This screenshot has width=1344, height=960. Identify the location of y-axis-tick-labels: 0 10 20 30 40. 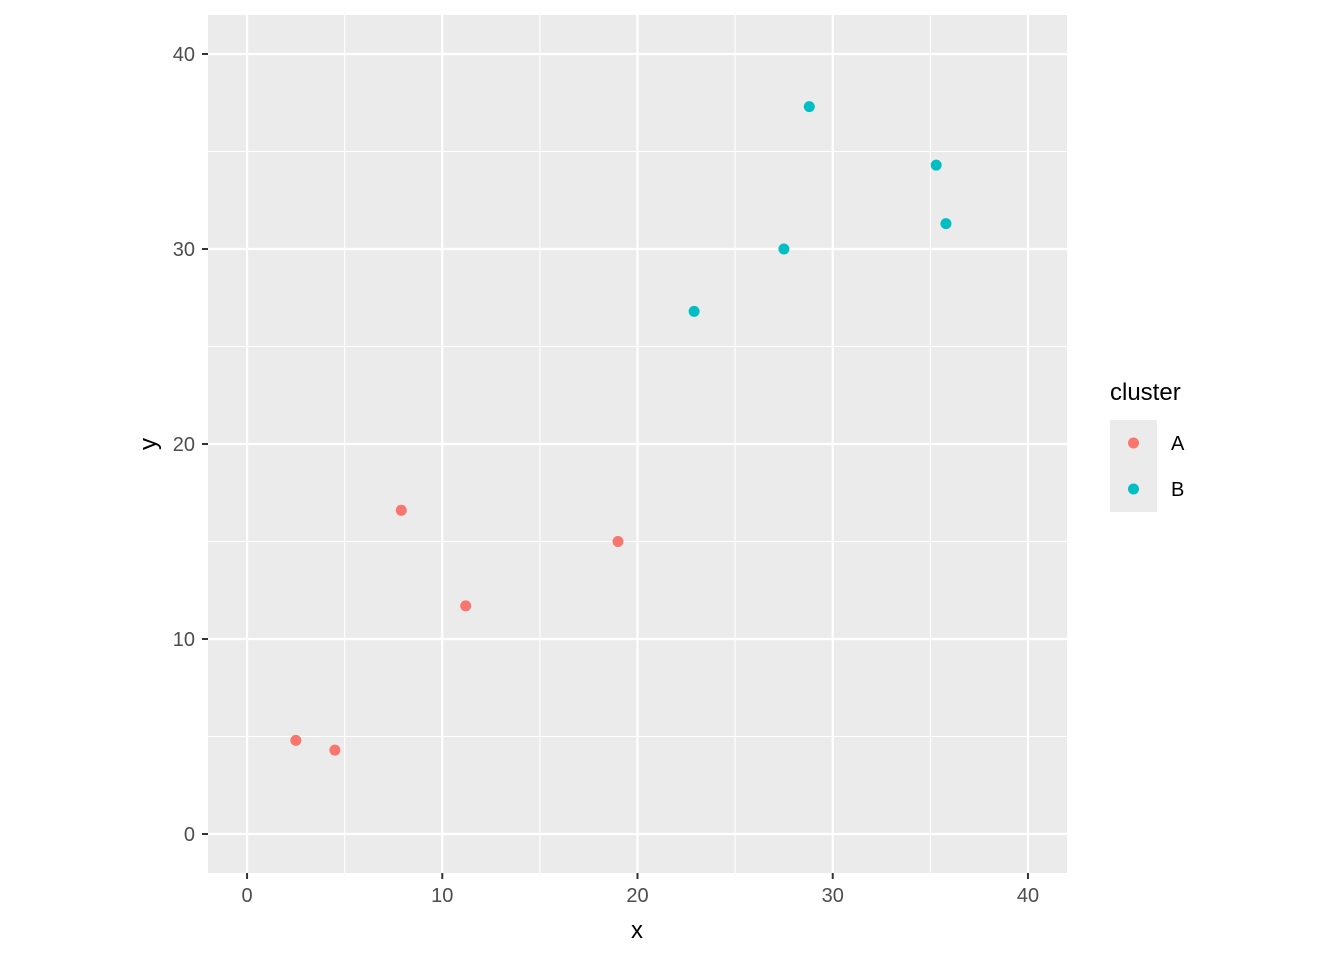
(184, 445).